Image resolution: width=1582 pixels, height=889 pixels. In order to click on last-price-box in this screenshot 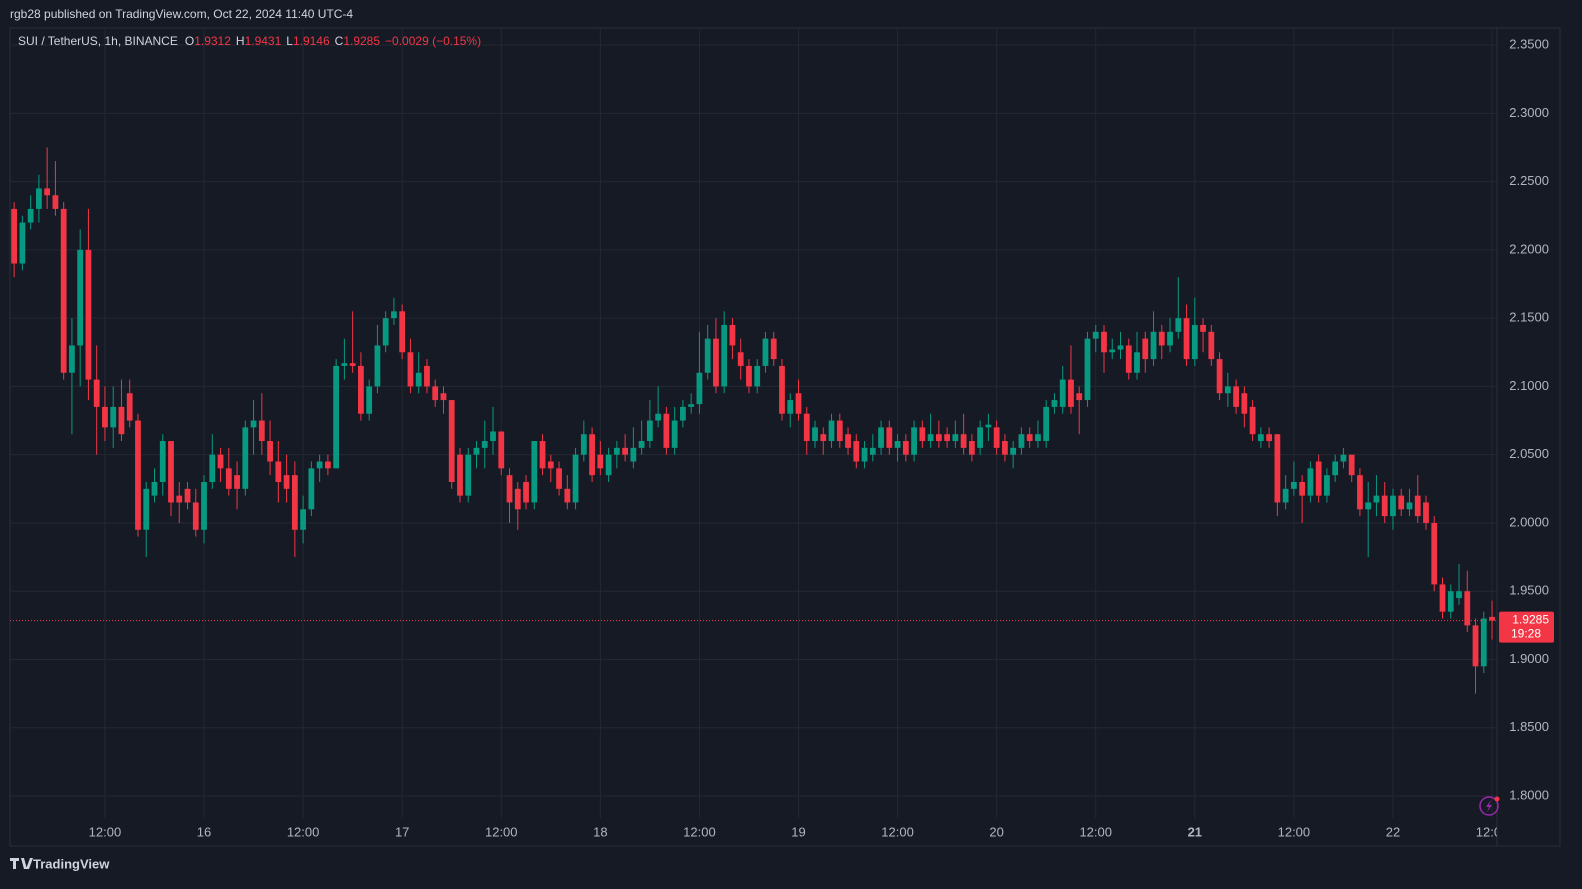, I will do `click(1526, 627)`.